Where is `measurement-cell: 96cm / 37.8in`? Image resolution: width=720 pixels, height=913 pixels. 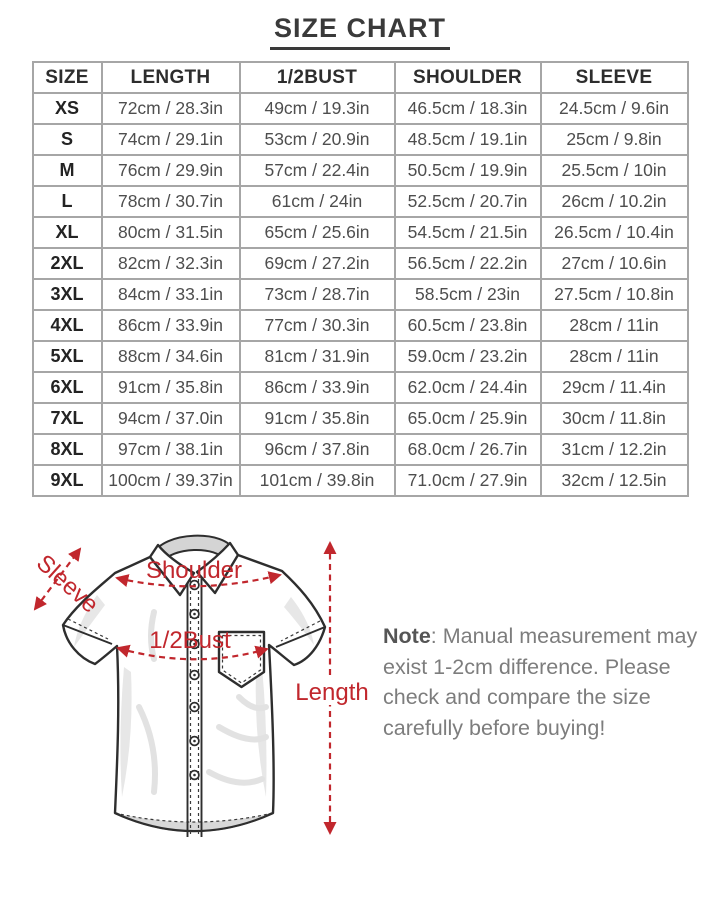 measurement-cell: 96cm / 37.8in is located at coordinates (317, 449).